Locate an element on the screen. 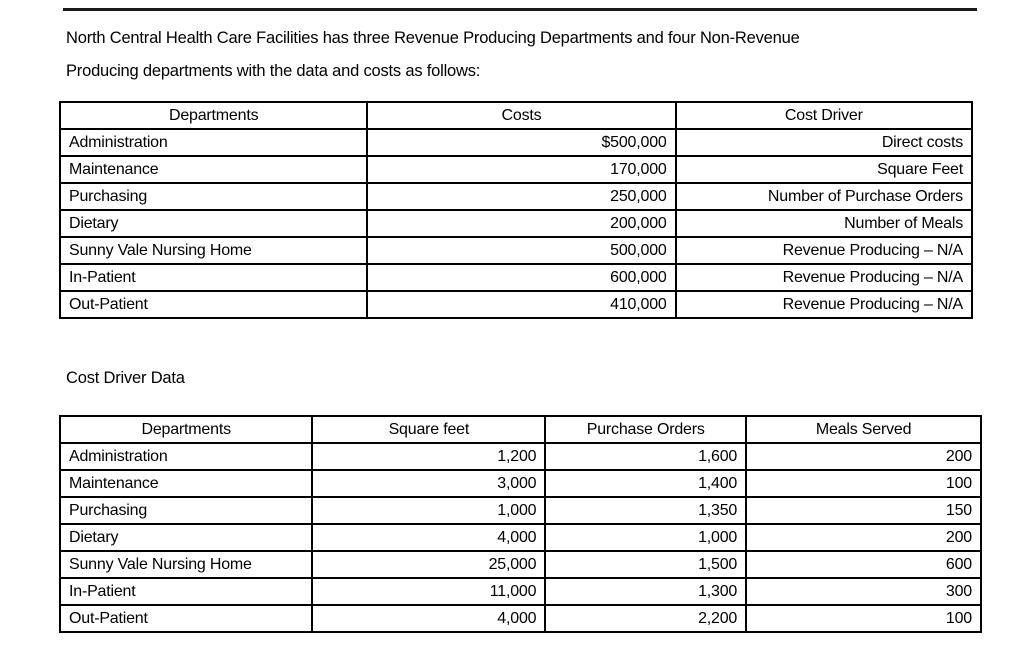  top-rule-divider is located at coordinates (520, 9).